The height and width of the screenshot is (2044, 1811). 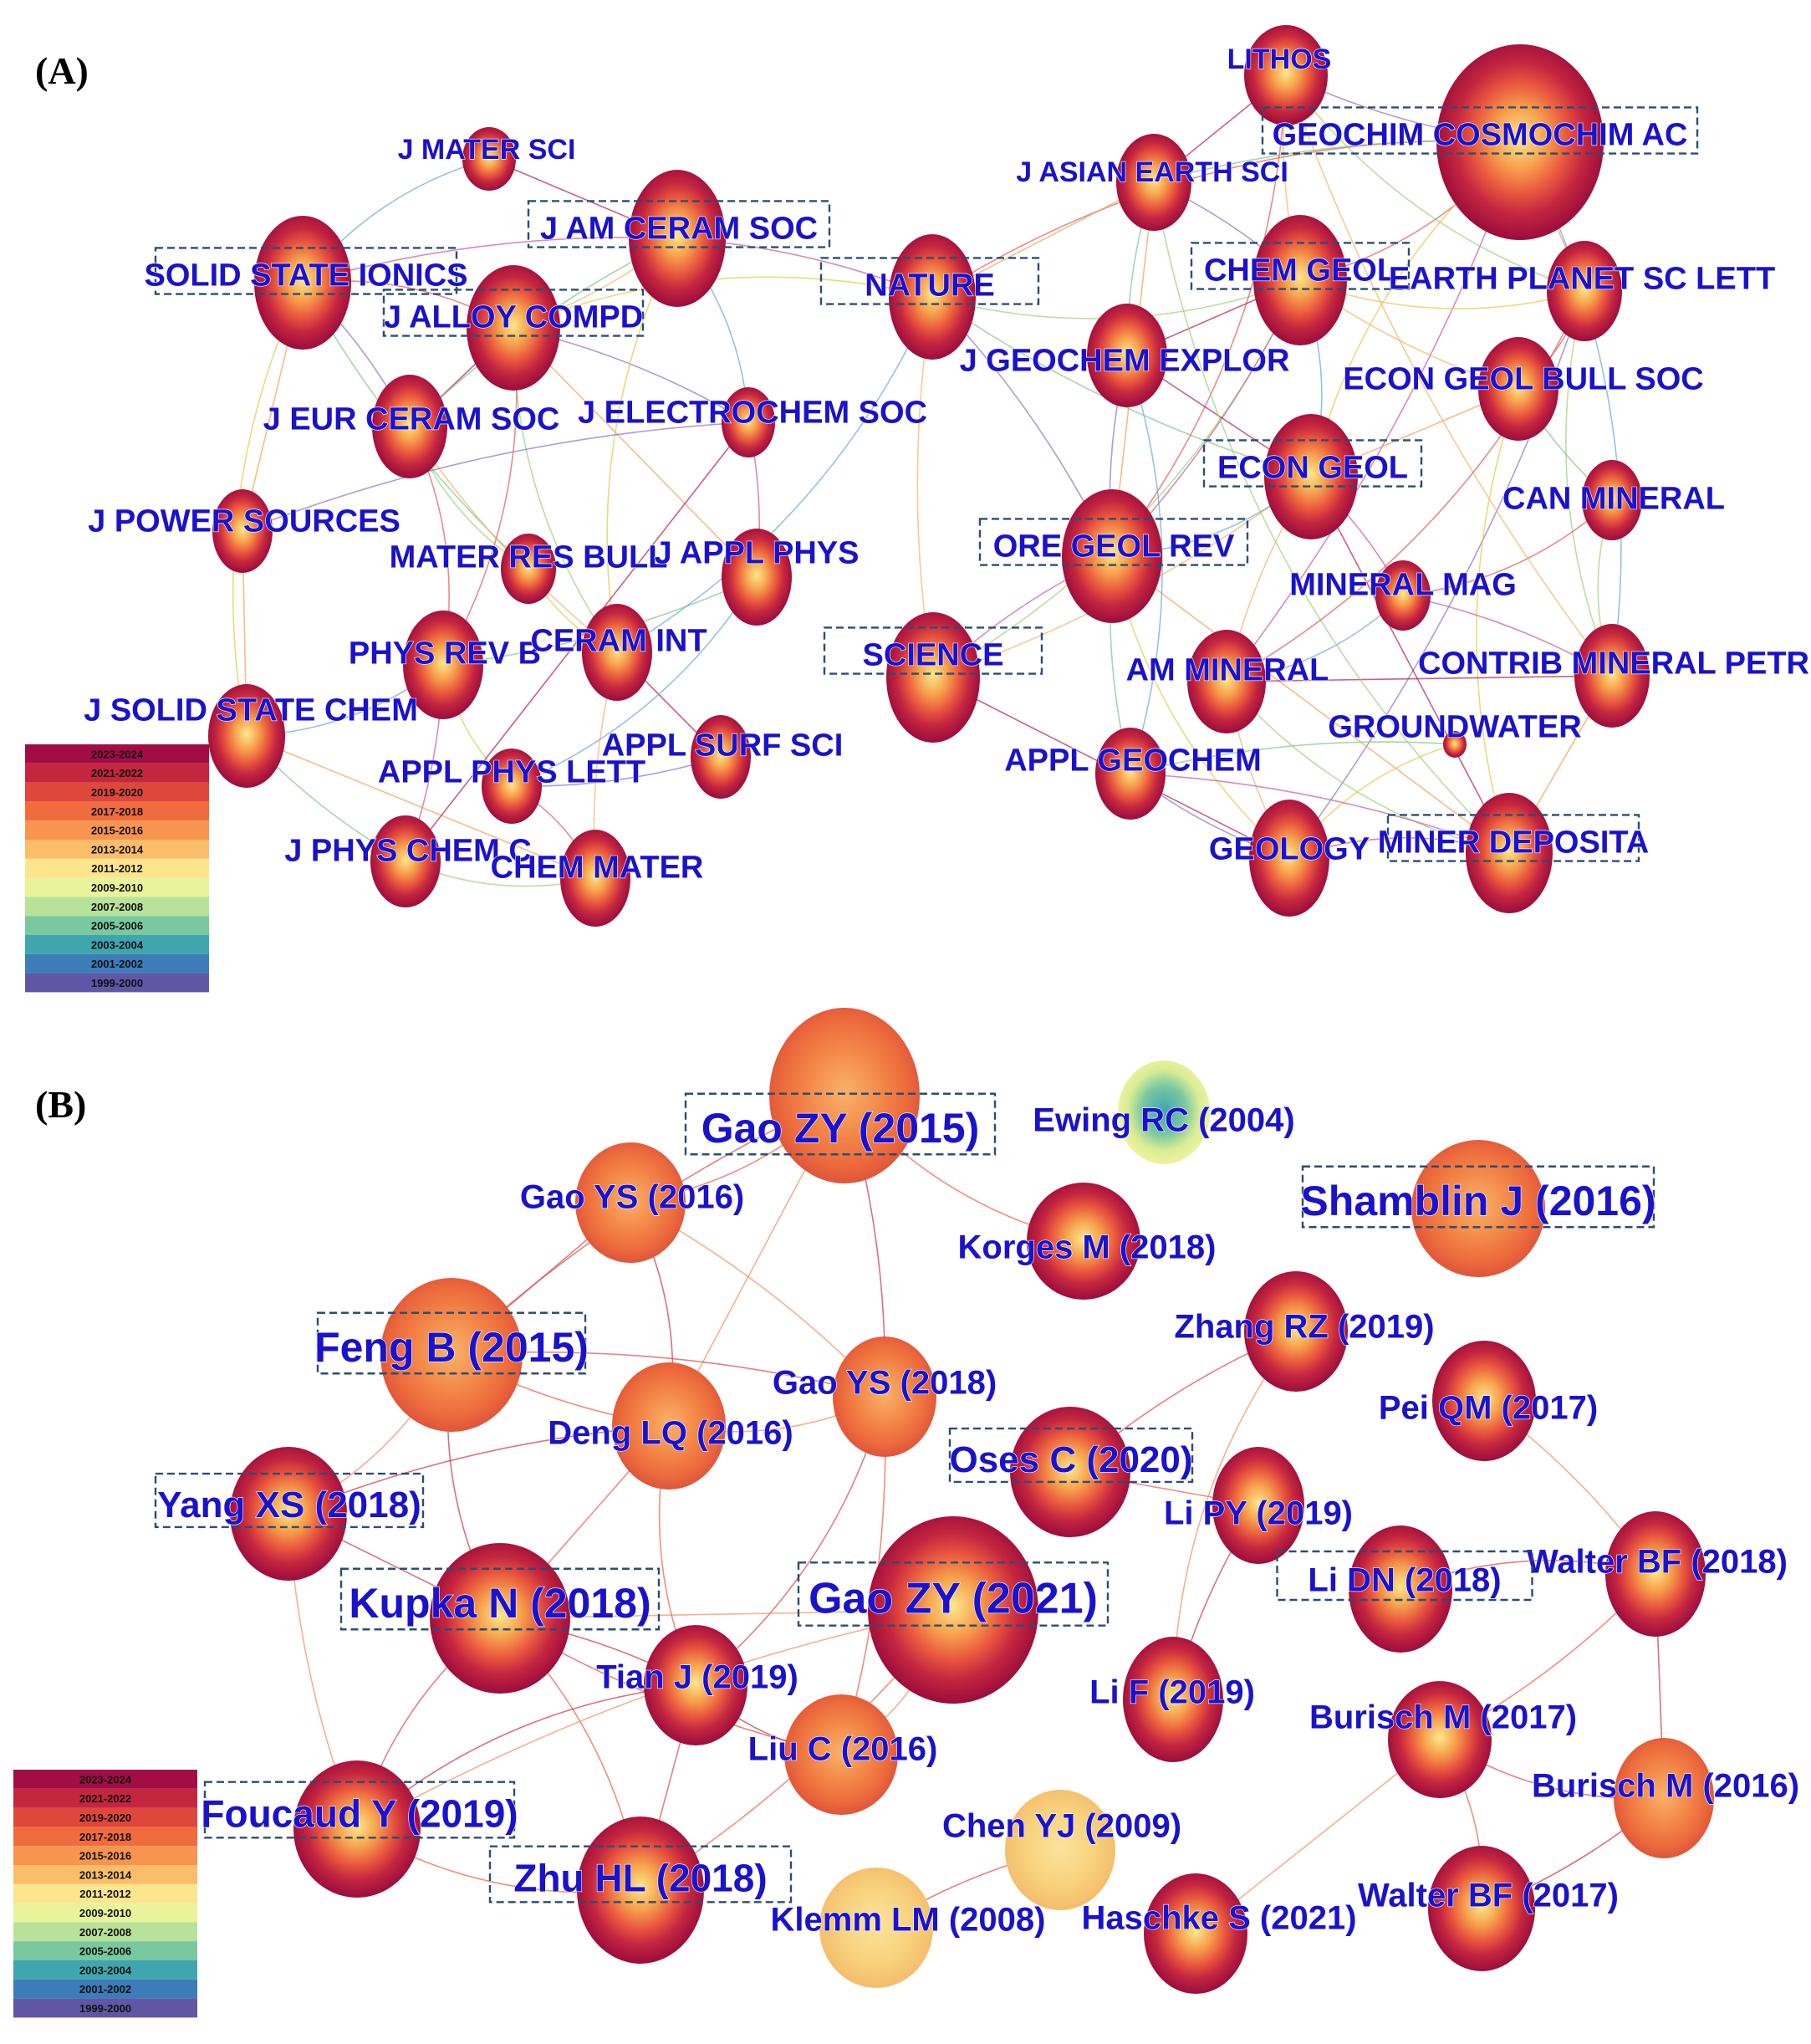 I want to click on a-node-jalloy: J ALLOY COMPD, so click(x=513, y=328).